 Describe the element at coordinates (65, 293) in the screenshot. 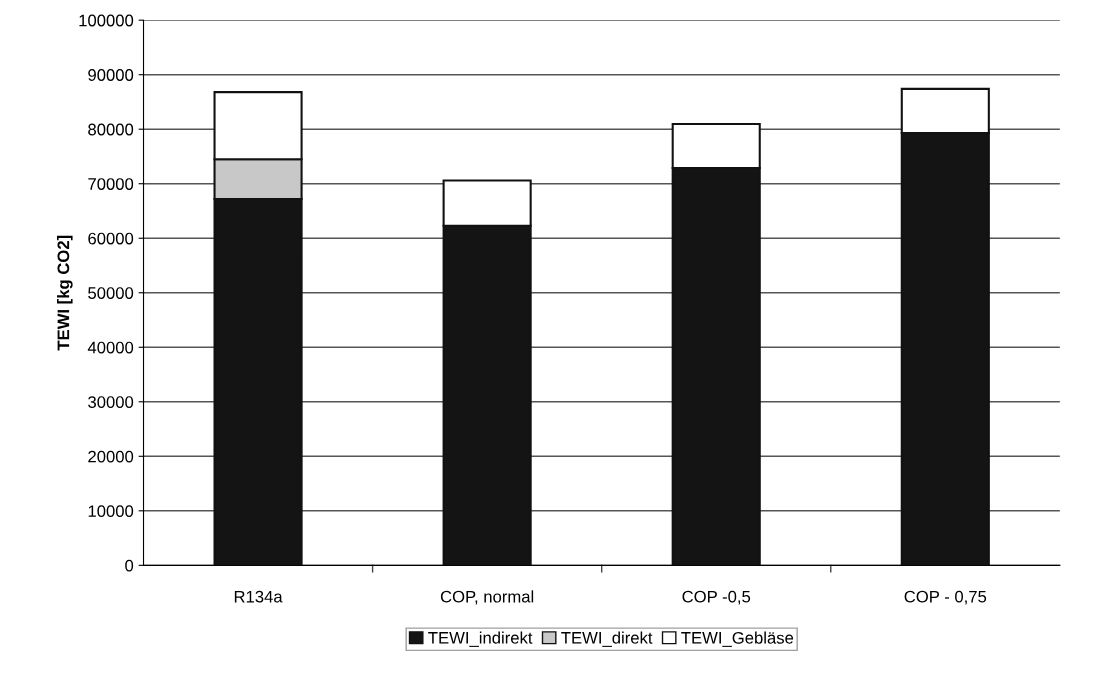

I see `y-axis-title: TEWI [kg CO2]` at that location.